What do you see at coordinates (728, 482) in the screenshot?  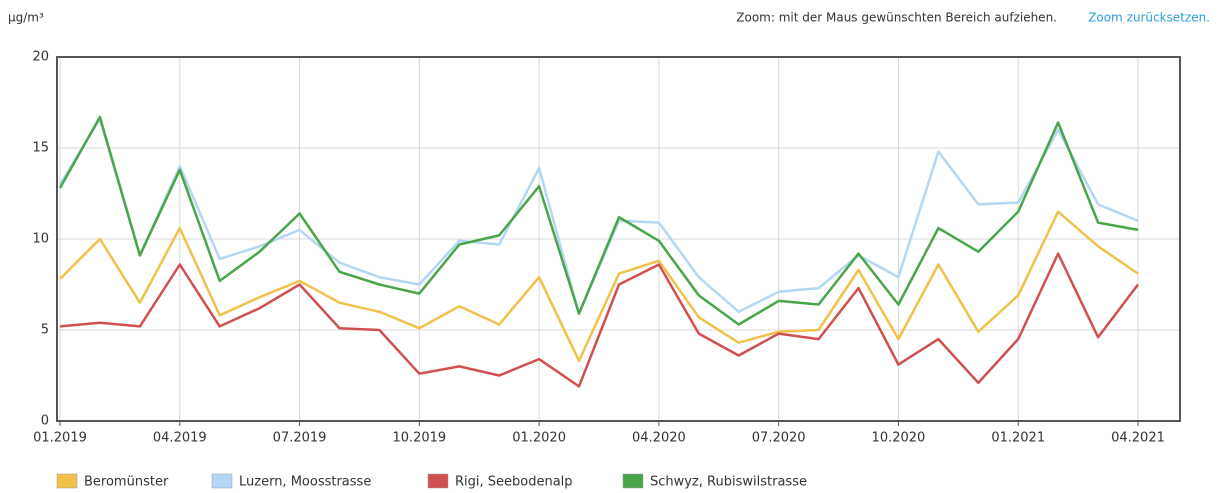 I see `legend-label: Schwyz, Rubiswilstrasse` at bounding box center [728, 482].